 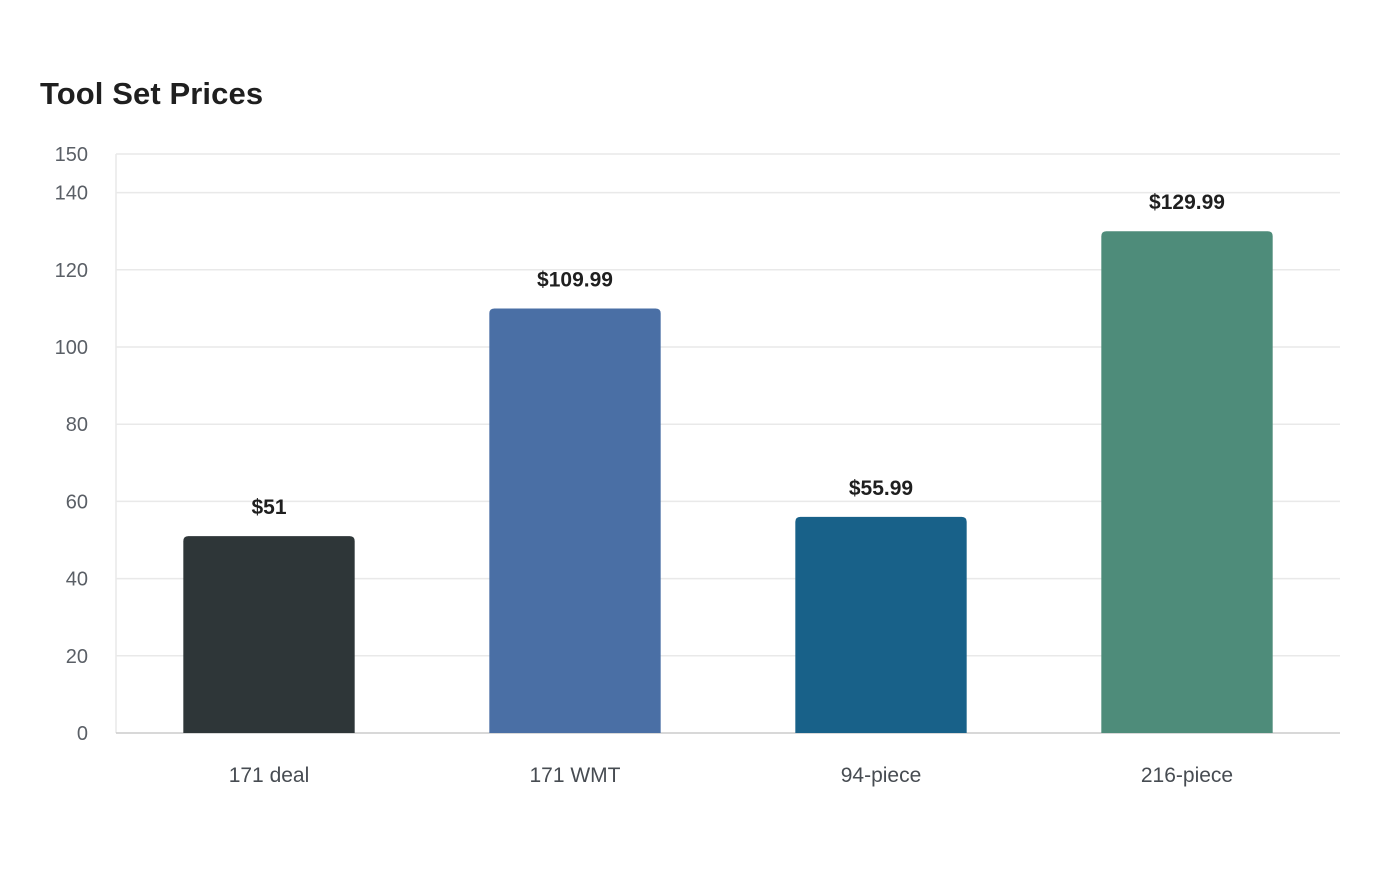 I want to click on data-label: $129.99, so click(x=1187, y=202).